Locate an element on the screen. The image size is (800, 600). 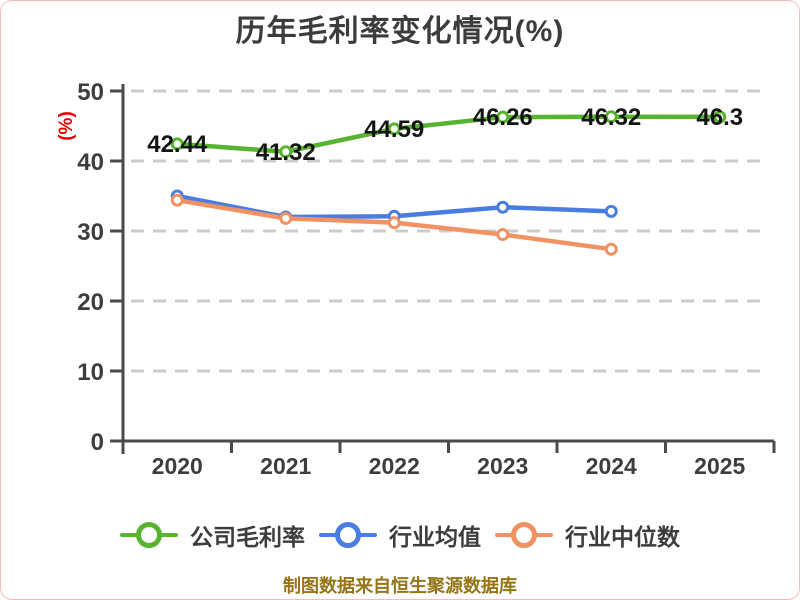
data-point-label-company-gross-margin: 46.32 is located at coordinates (611, 117).